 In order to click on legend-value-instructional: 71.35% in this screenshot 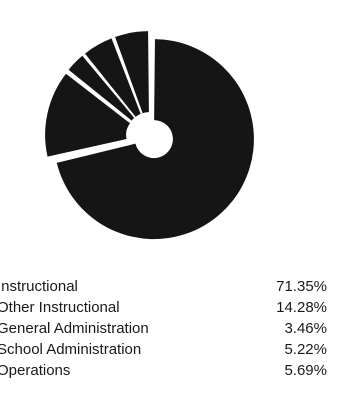, I will do `click(301, 286)`.